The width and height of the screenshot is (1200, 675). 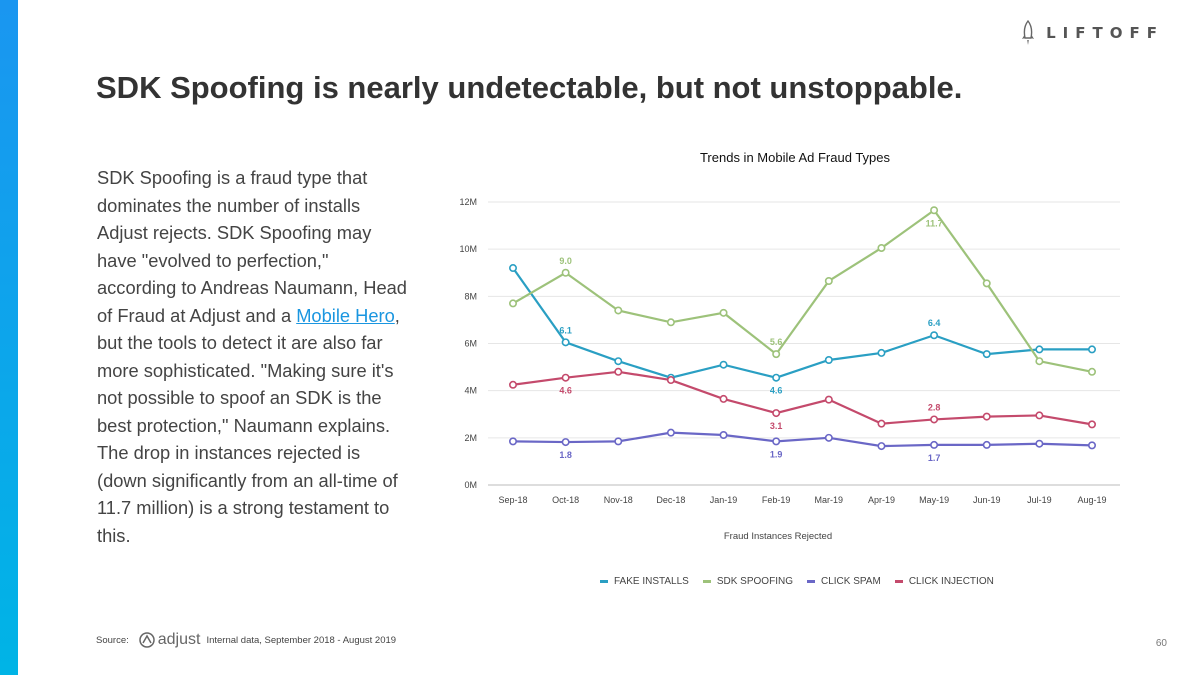 I want to click on series-line-click-injection, so click(x=802, y=398).